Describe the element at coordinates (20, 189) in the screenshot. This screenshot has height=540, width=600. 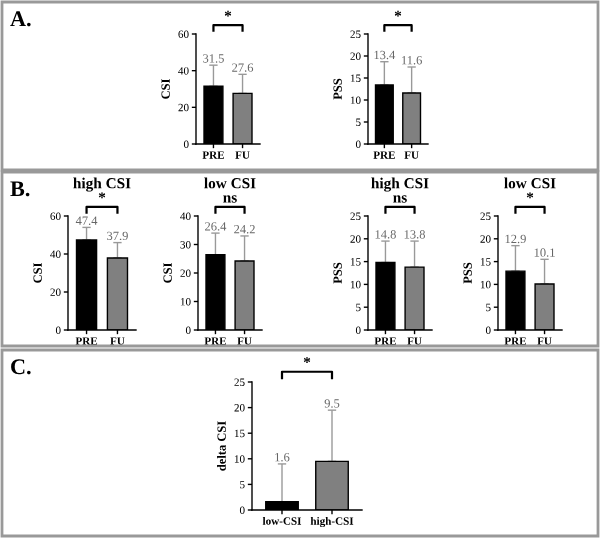
I see `text: B.` at that location.